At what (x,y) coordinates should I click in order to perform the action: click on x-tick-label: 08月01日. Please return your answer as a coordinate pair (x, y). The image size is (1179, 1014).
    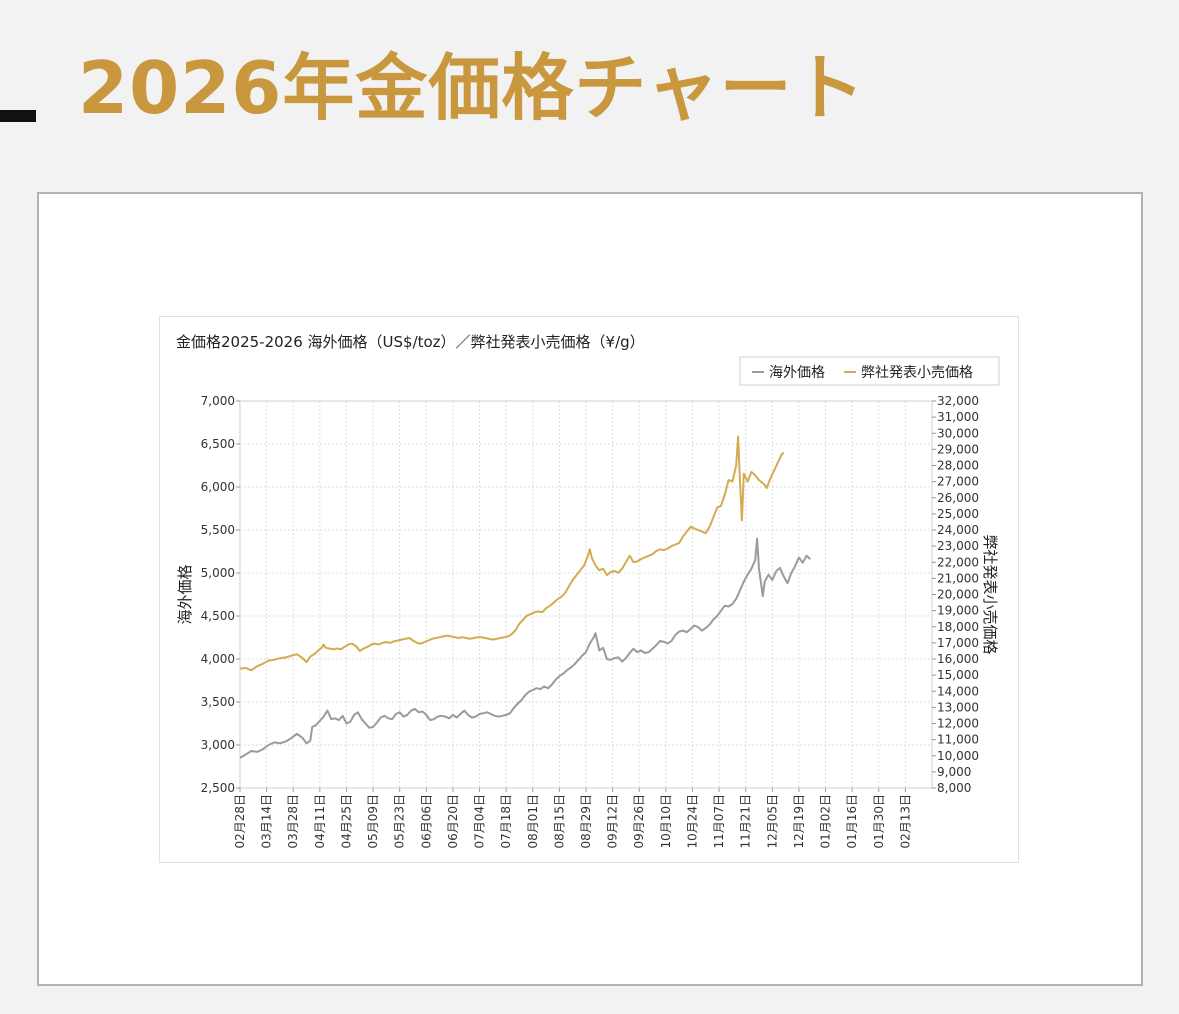
    Looking at the image, I should click on (533, 821).